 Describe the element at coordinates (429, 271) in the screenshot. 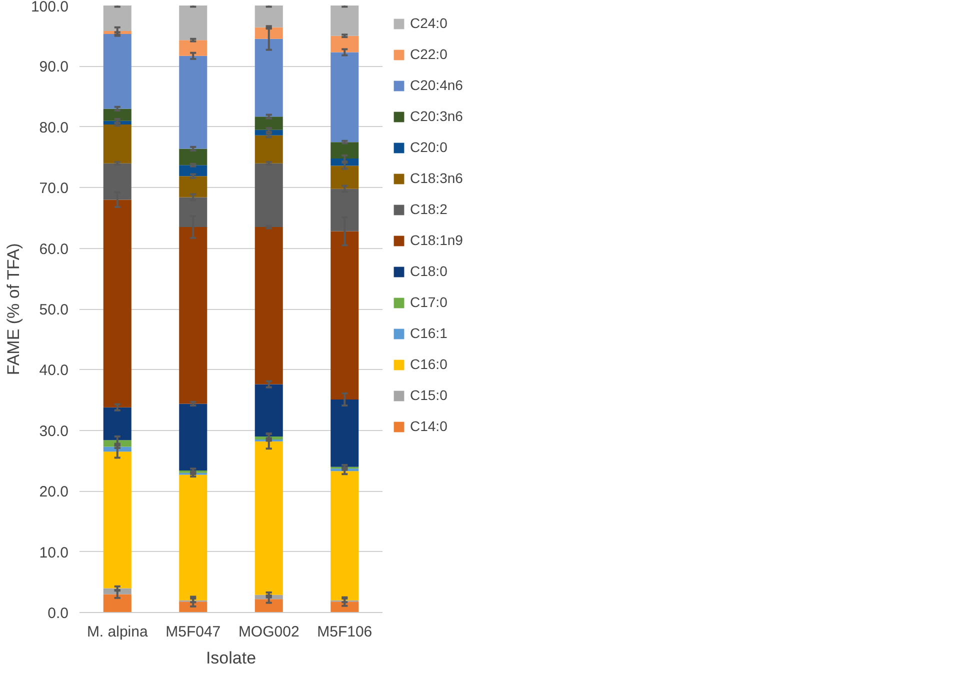

I see `legend-label: C18:0` at that location.